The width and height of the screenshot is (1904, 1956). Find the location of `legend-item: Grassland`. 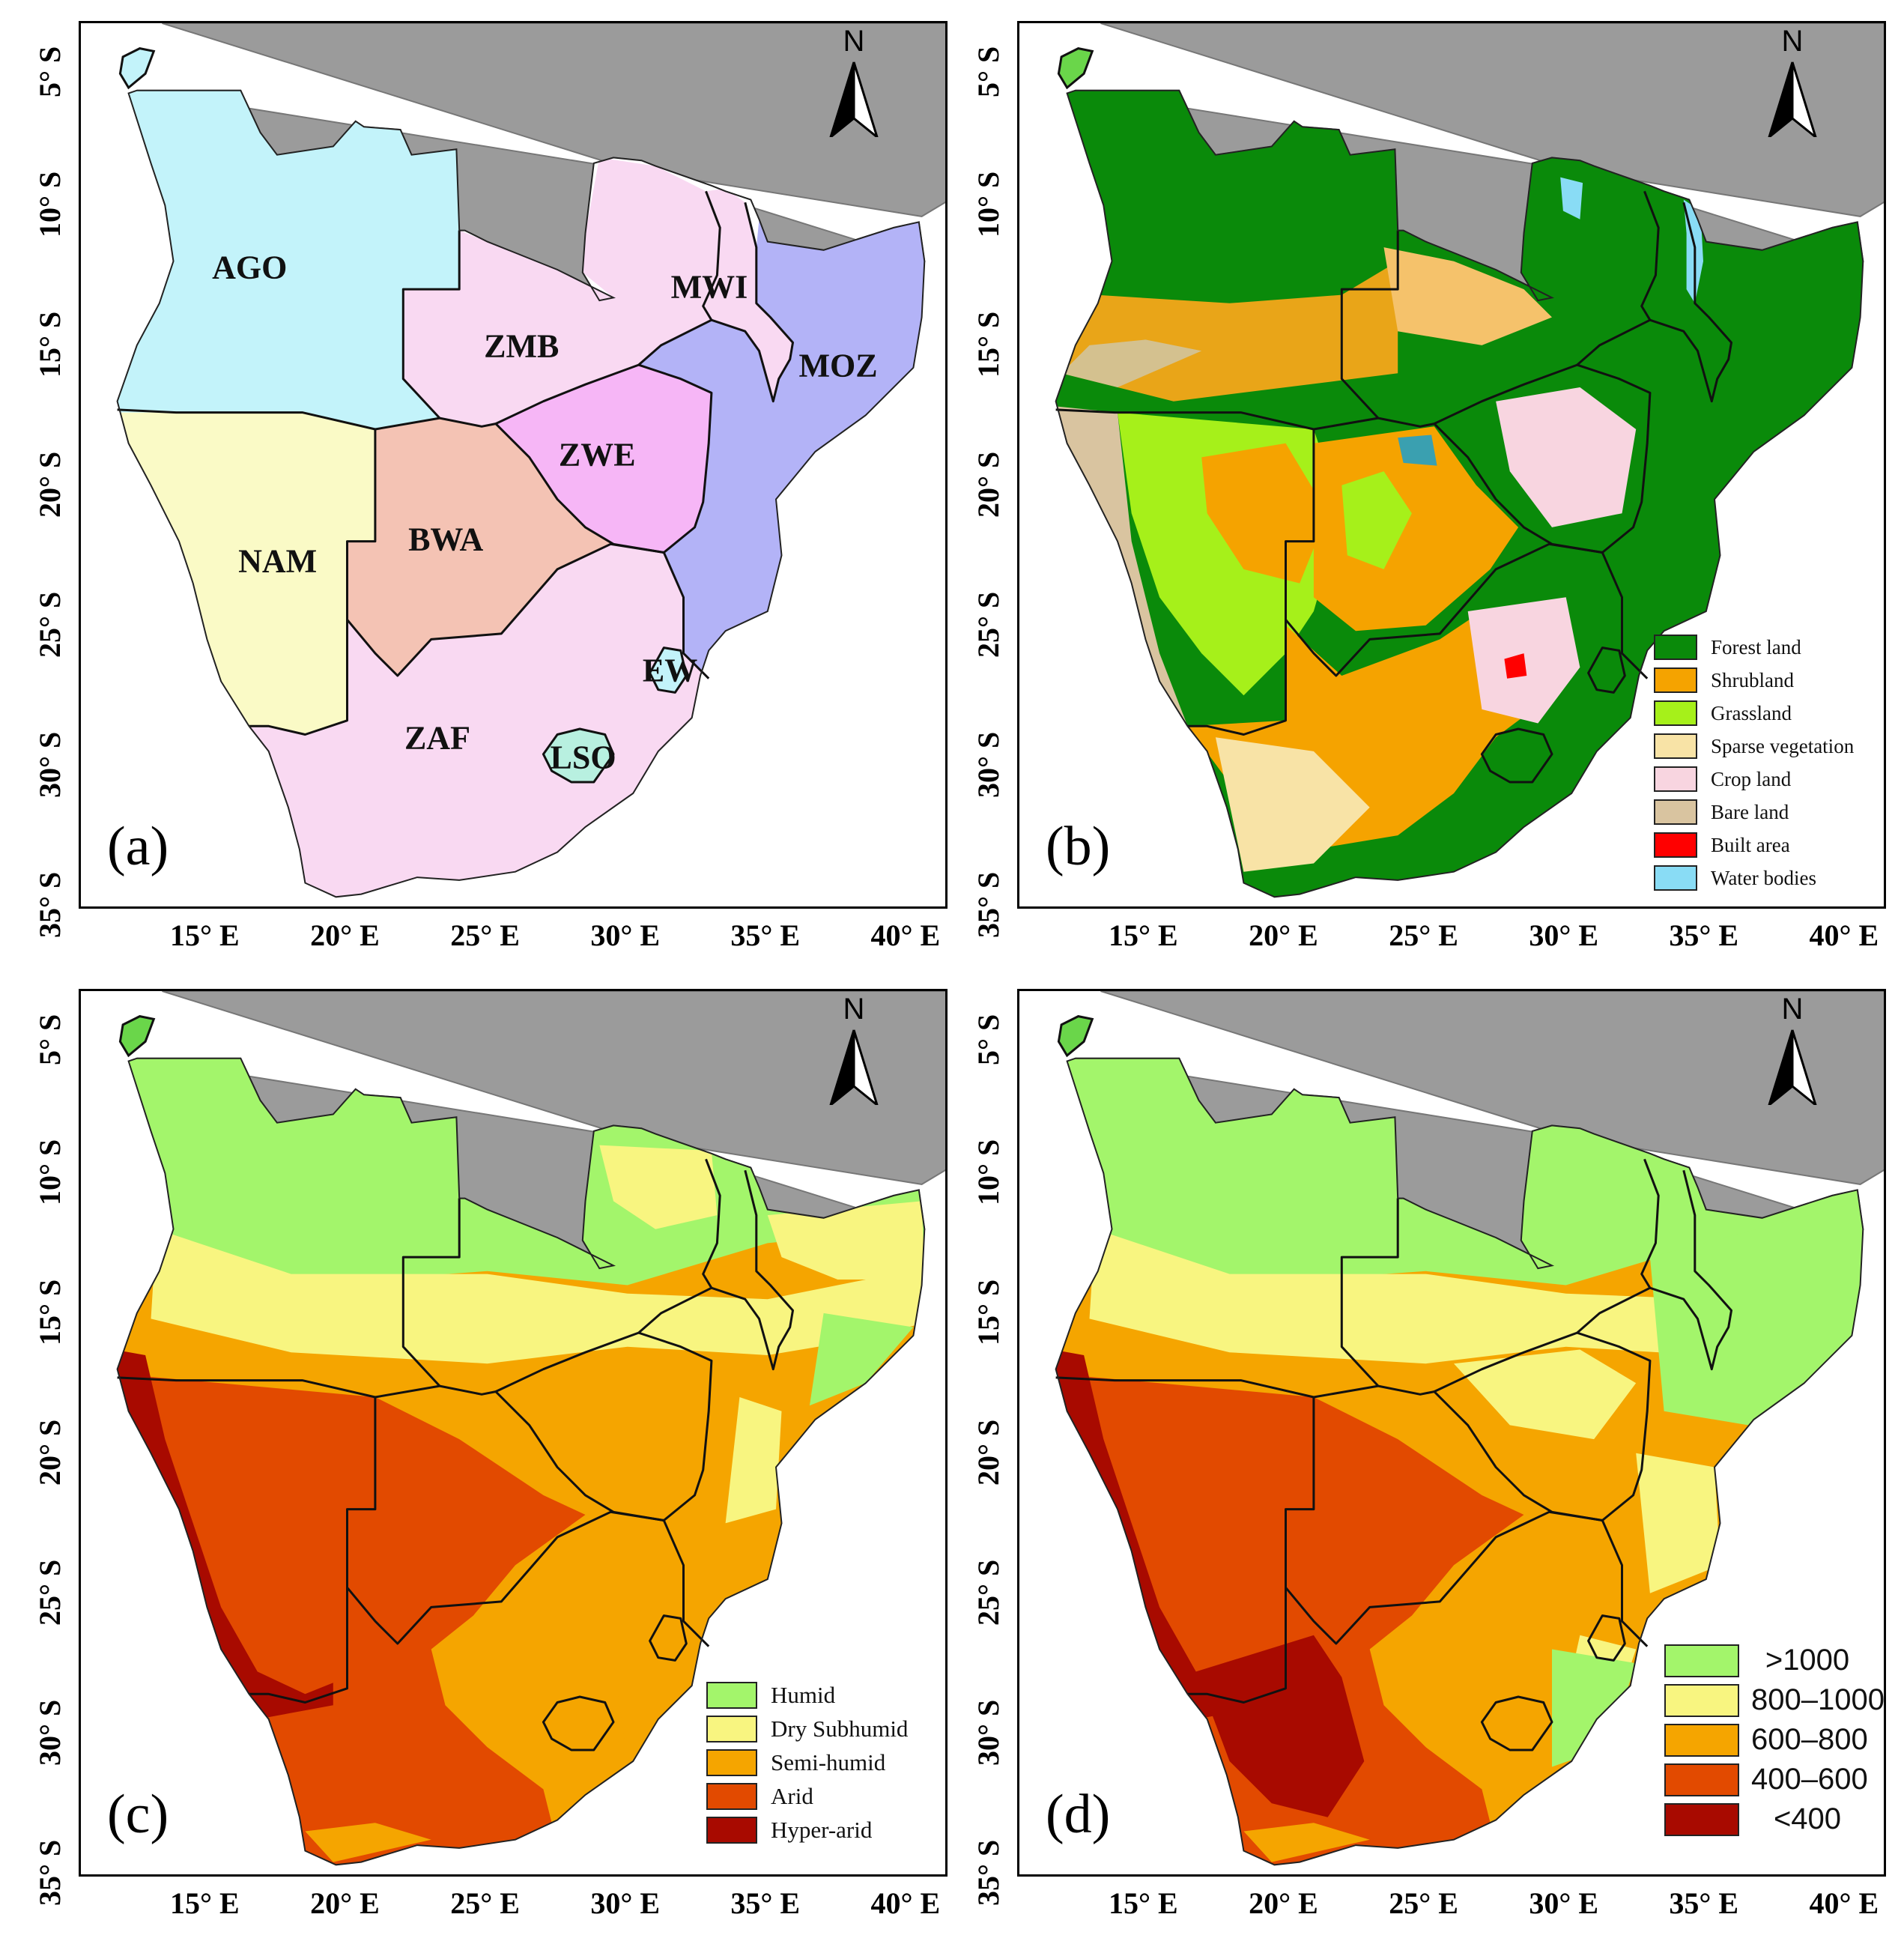

legend-item: Grassland is located at coordinates (1754, 714).